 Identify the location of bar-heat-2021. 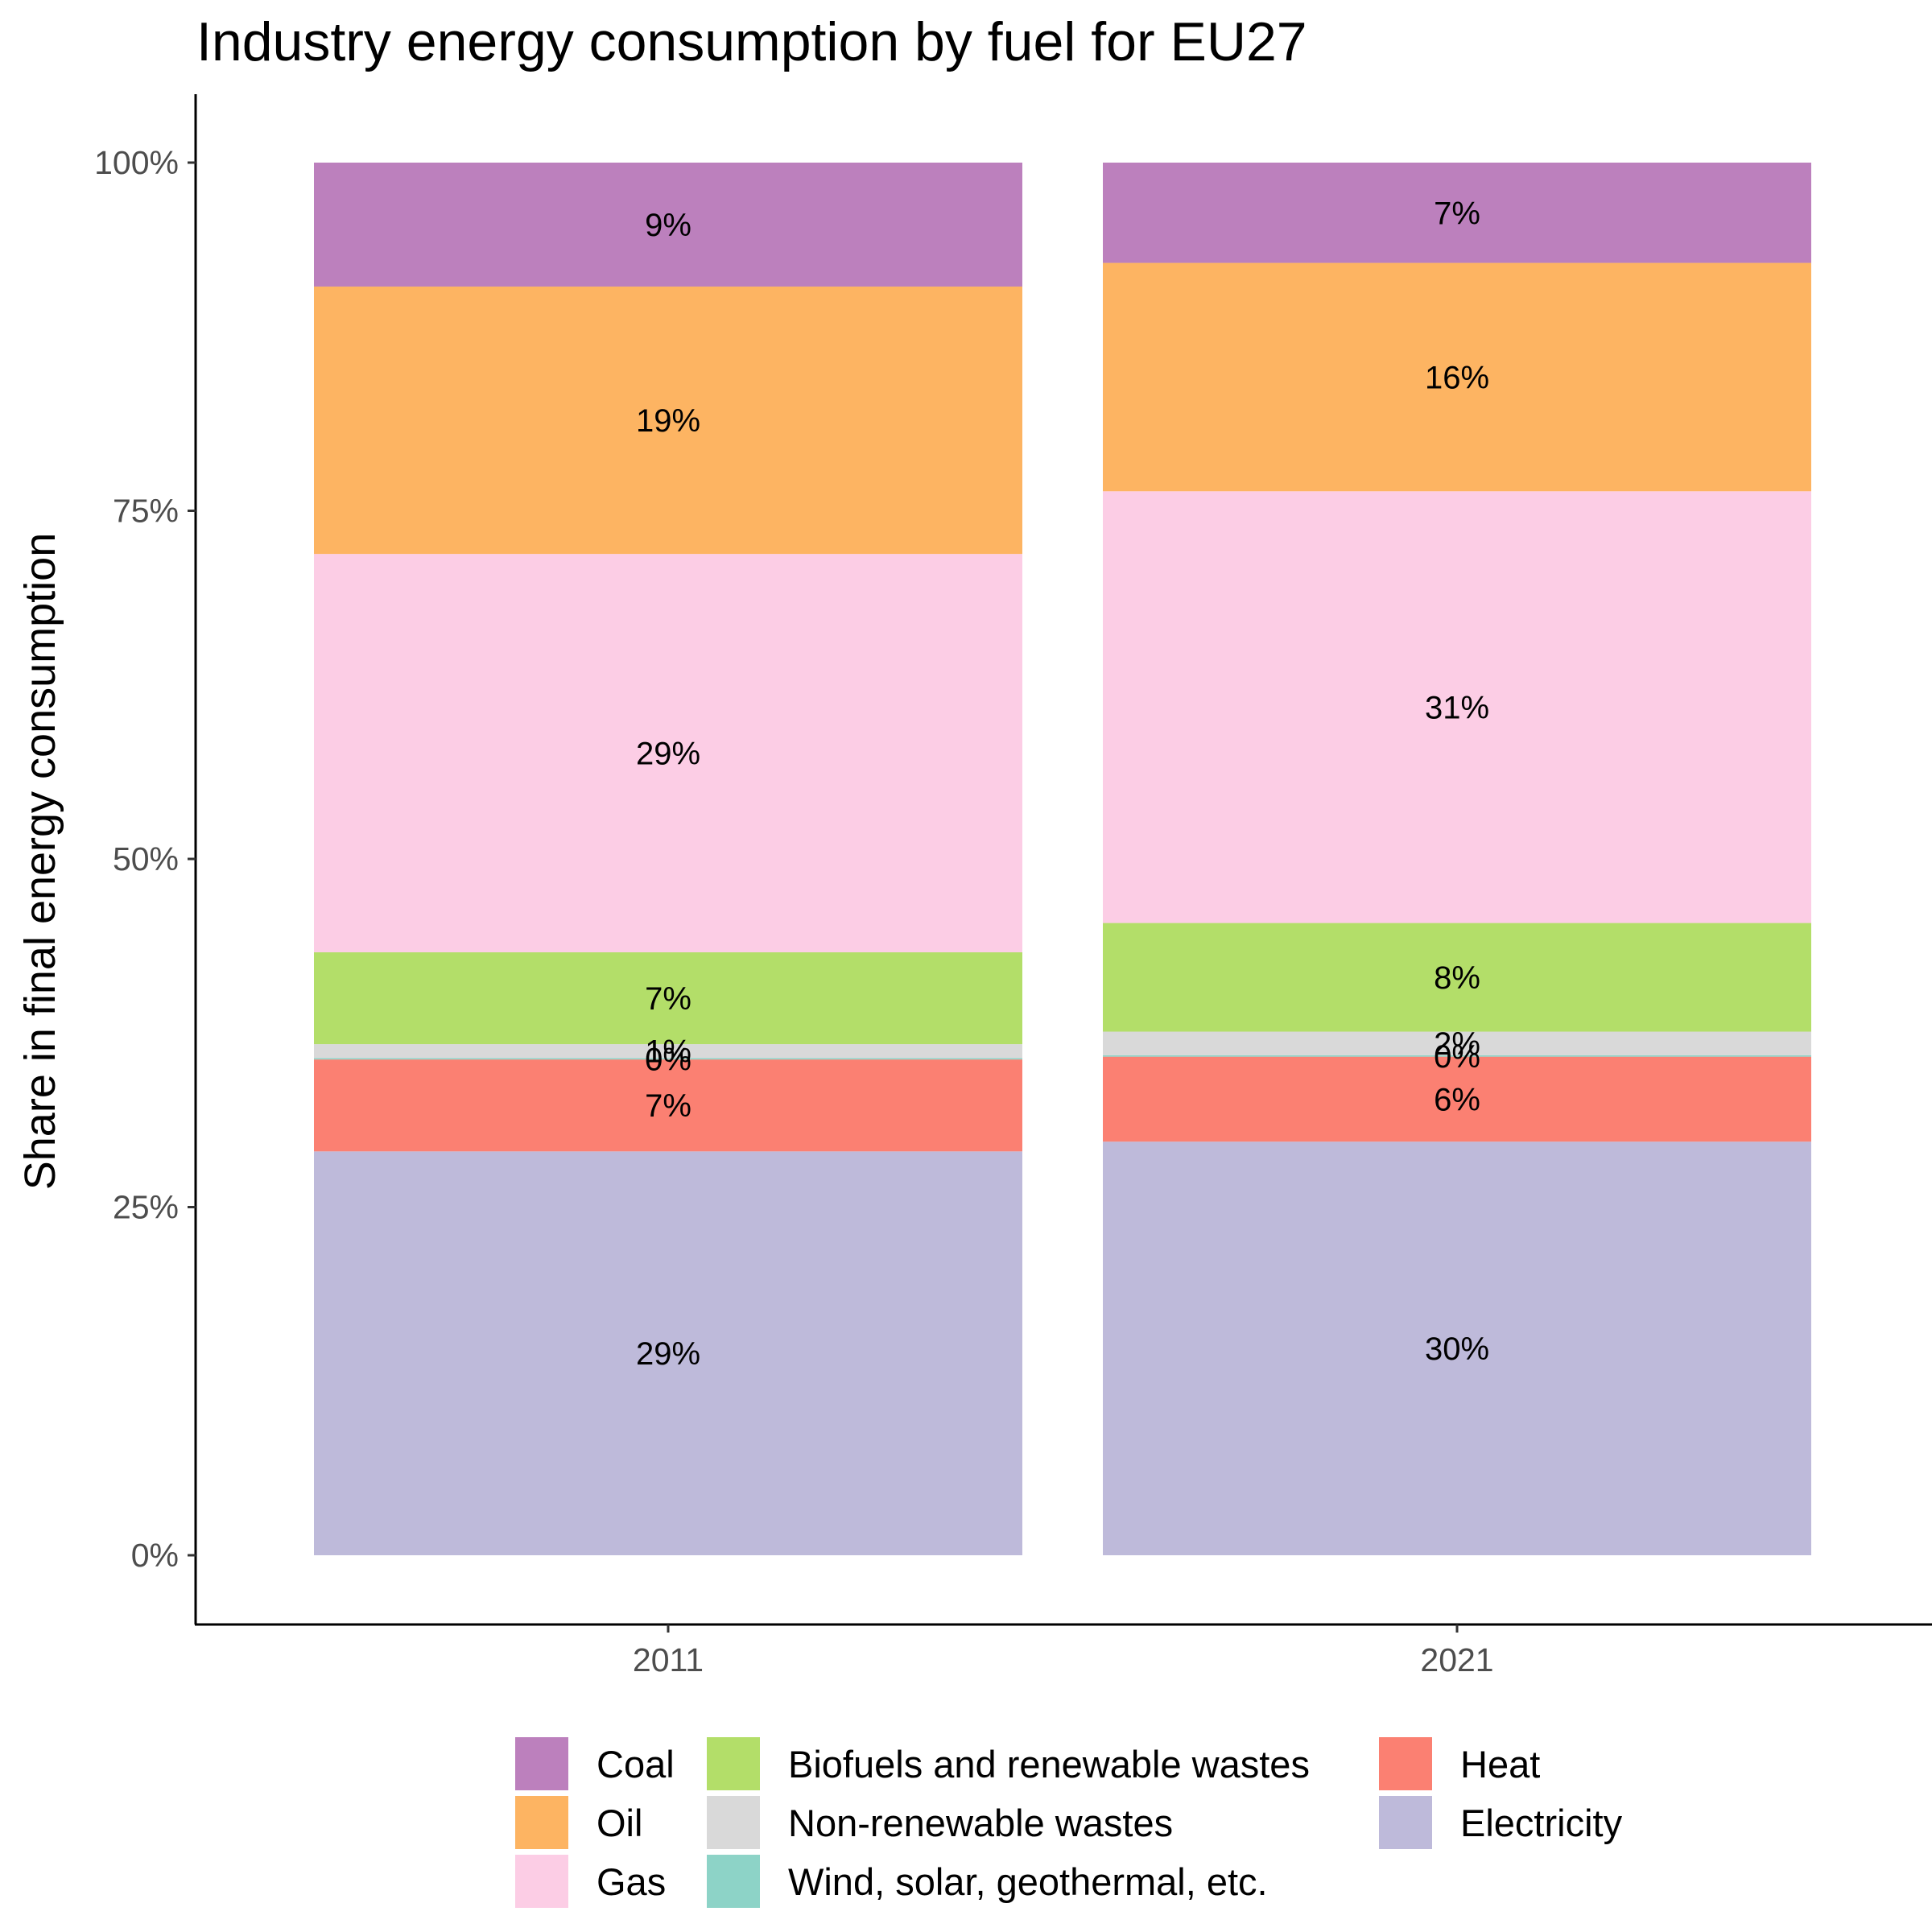
(1457, 1099).